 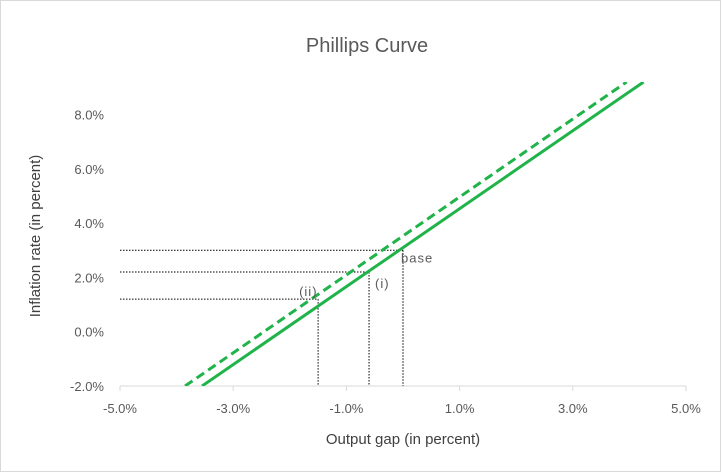 What do you see at coordinates (382, 283) in the screenshot?
I see `point-annotation: (i)` at bounding box center [382, 283].